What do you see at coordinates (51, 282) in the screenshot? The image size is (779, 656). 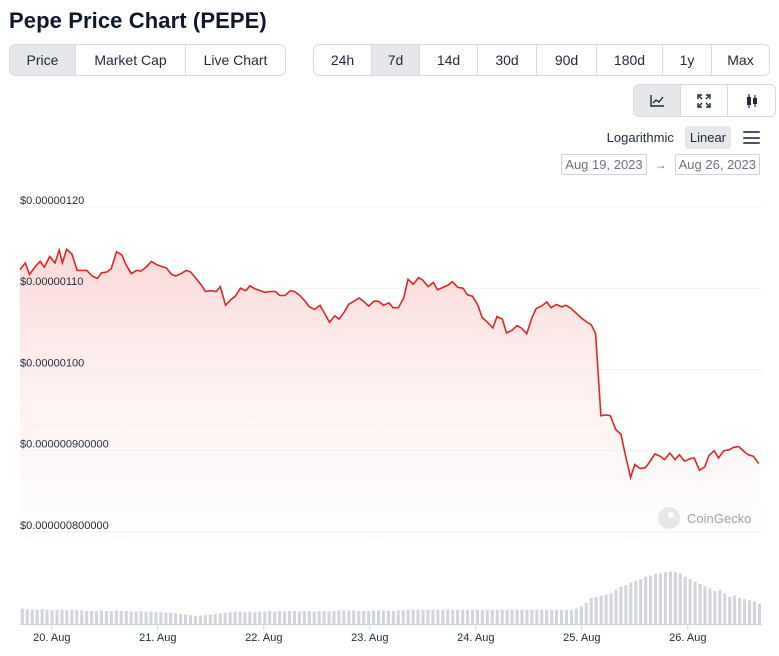 I see `y-tick-label: $0.00000110` at bounding box center [51, 282].